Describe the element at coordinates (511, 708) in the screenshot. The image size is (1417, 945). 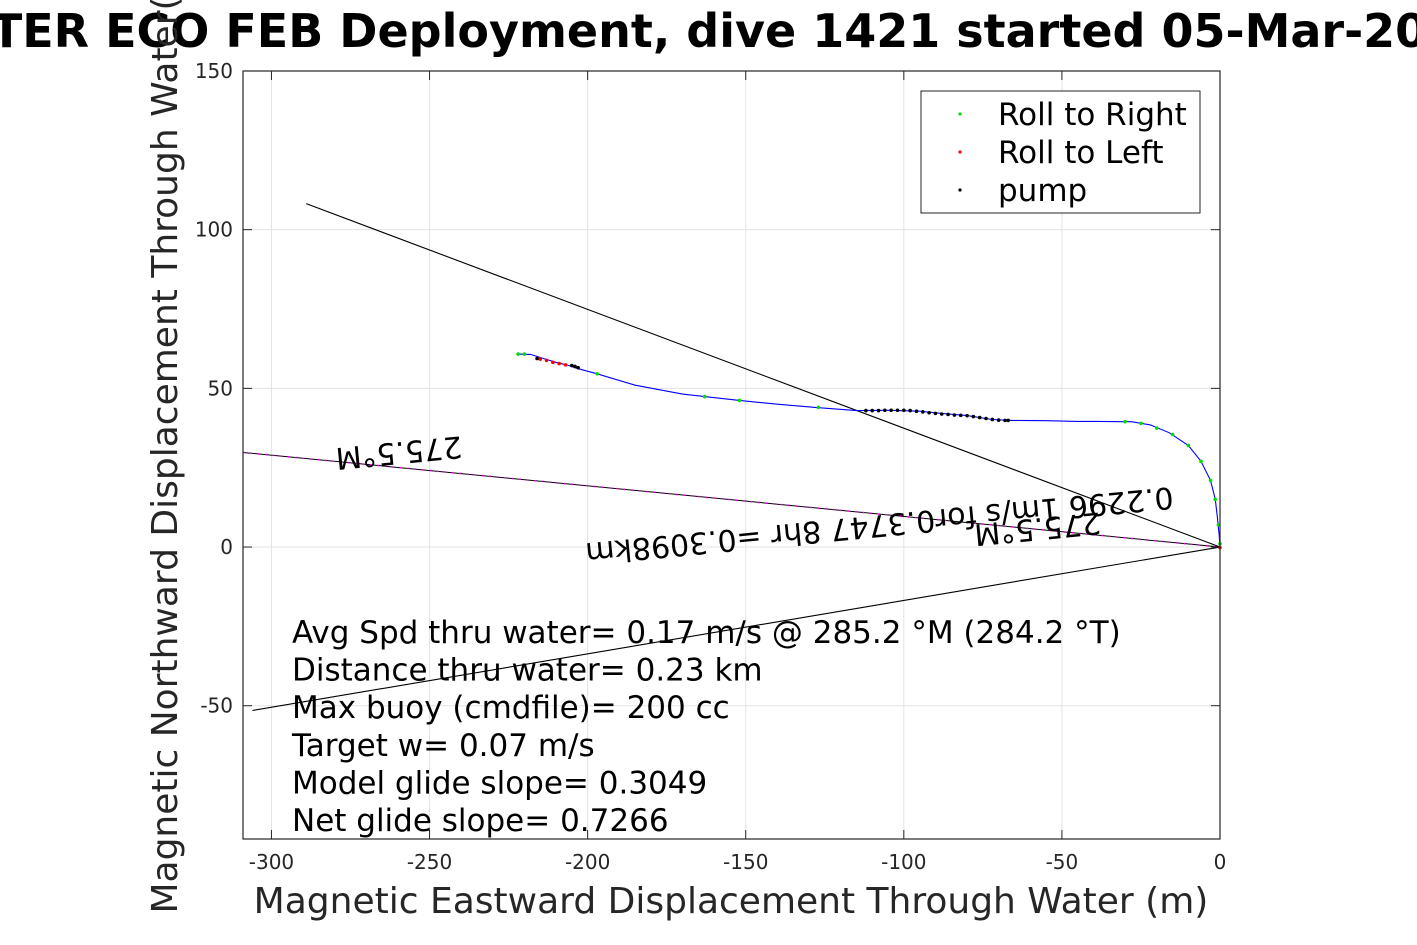
I see `stats-line: Max buoy (cmdfile)= 200 cc` at that location.